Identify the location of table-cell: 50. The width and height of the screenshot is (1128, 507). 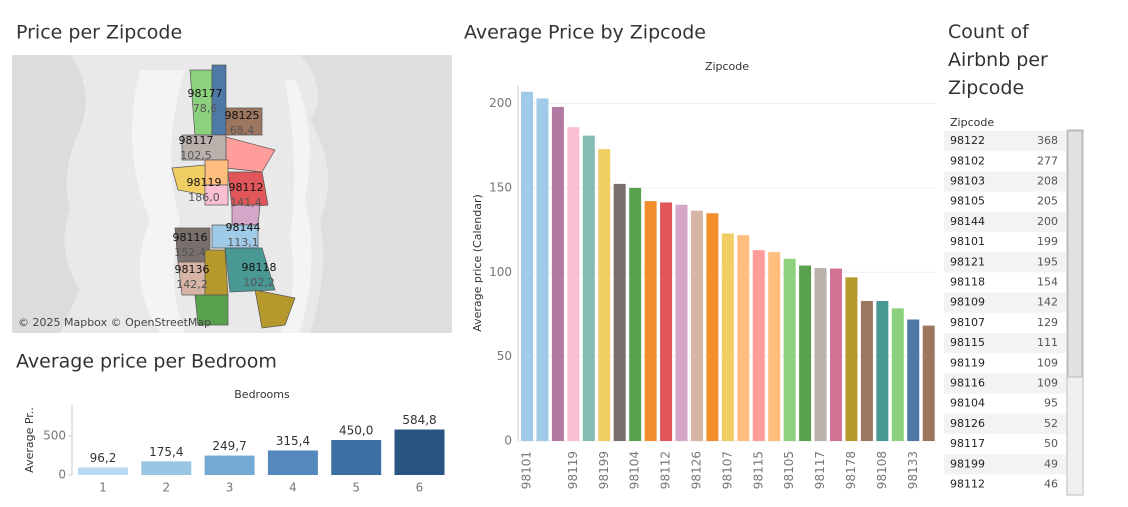
(1051, 443).